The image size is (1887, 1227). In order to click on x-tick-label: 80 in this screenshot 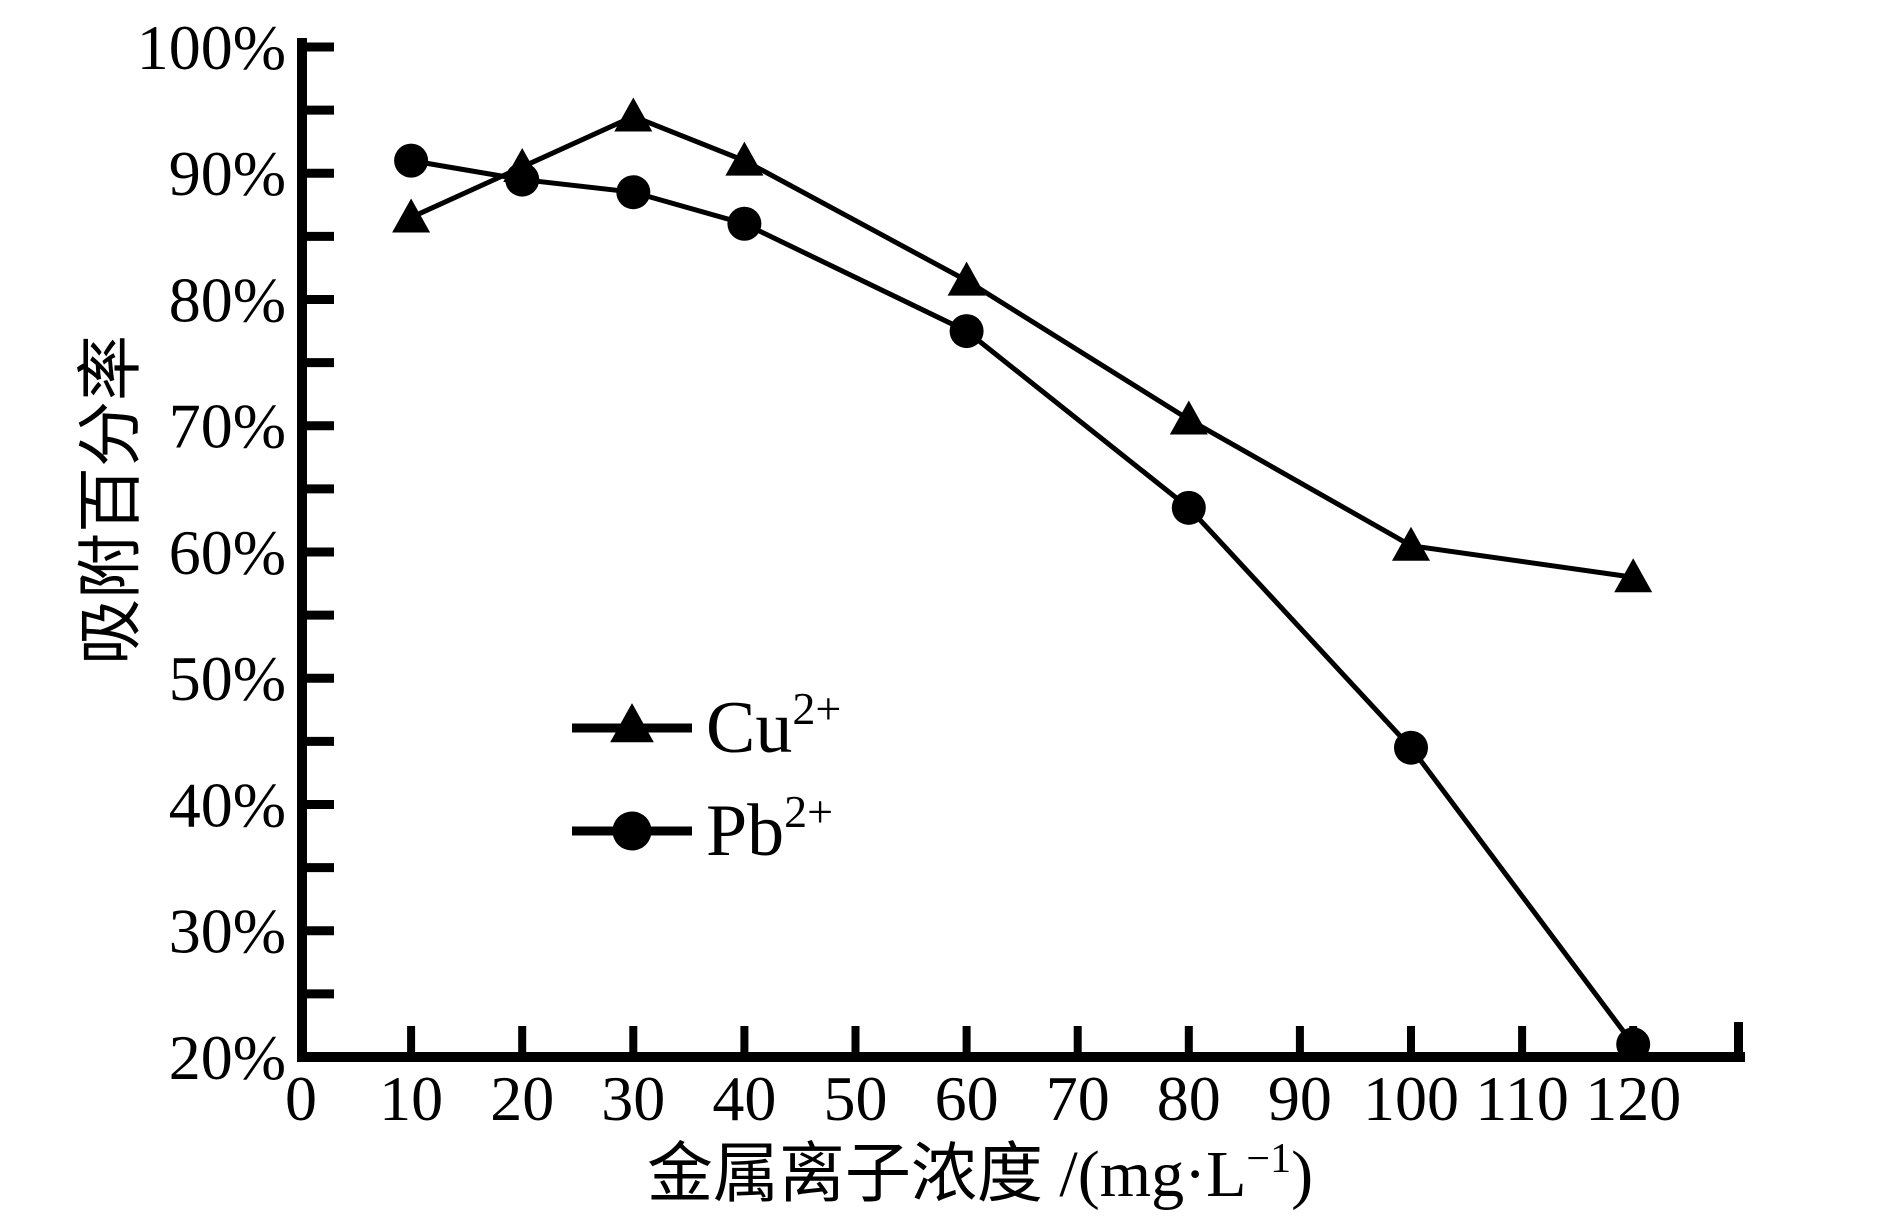, I will do `click(1189, 1098)`.